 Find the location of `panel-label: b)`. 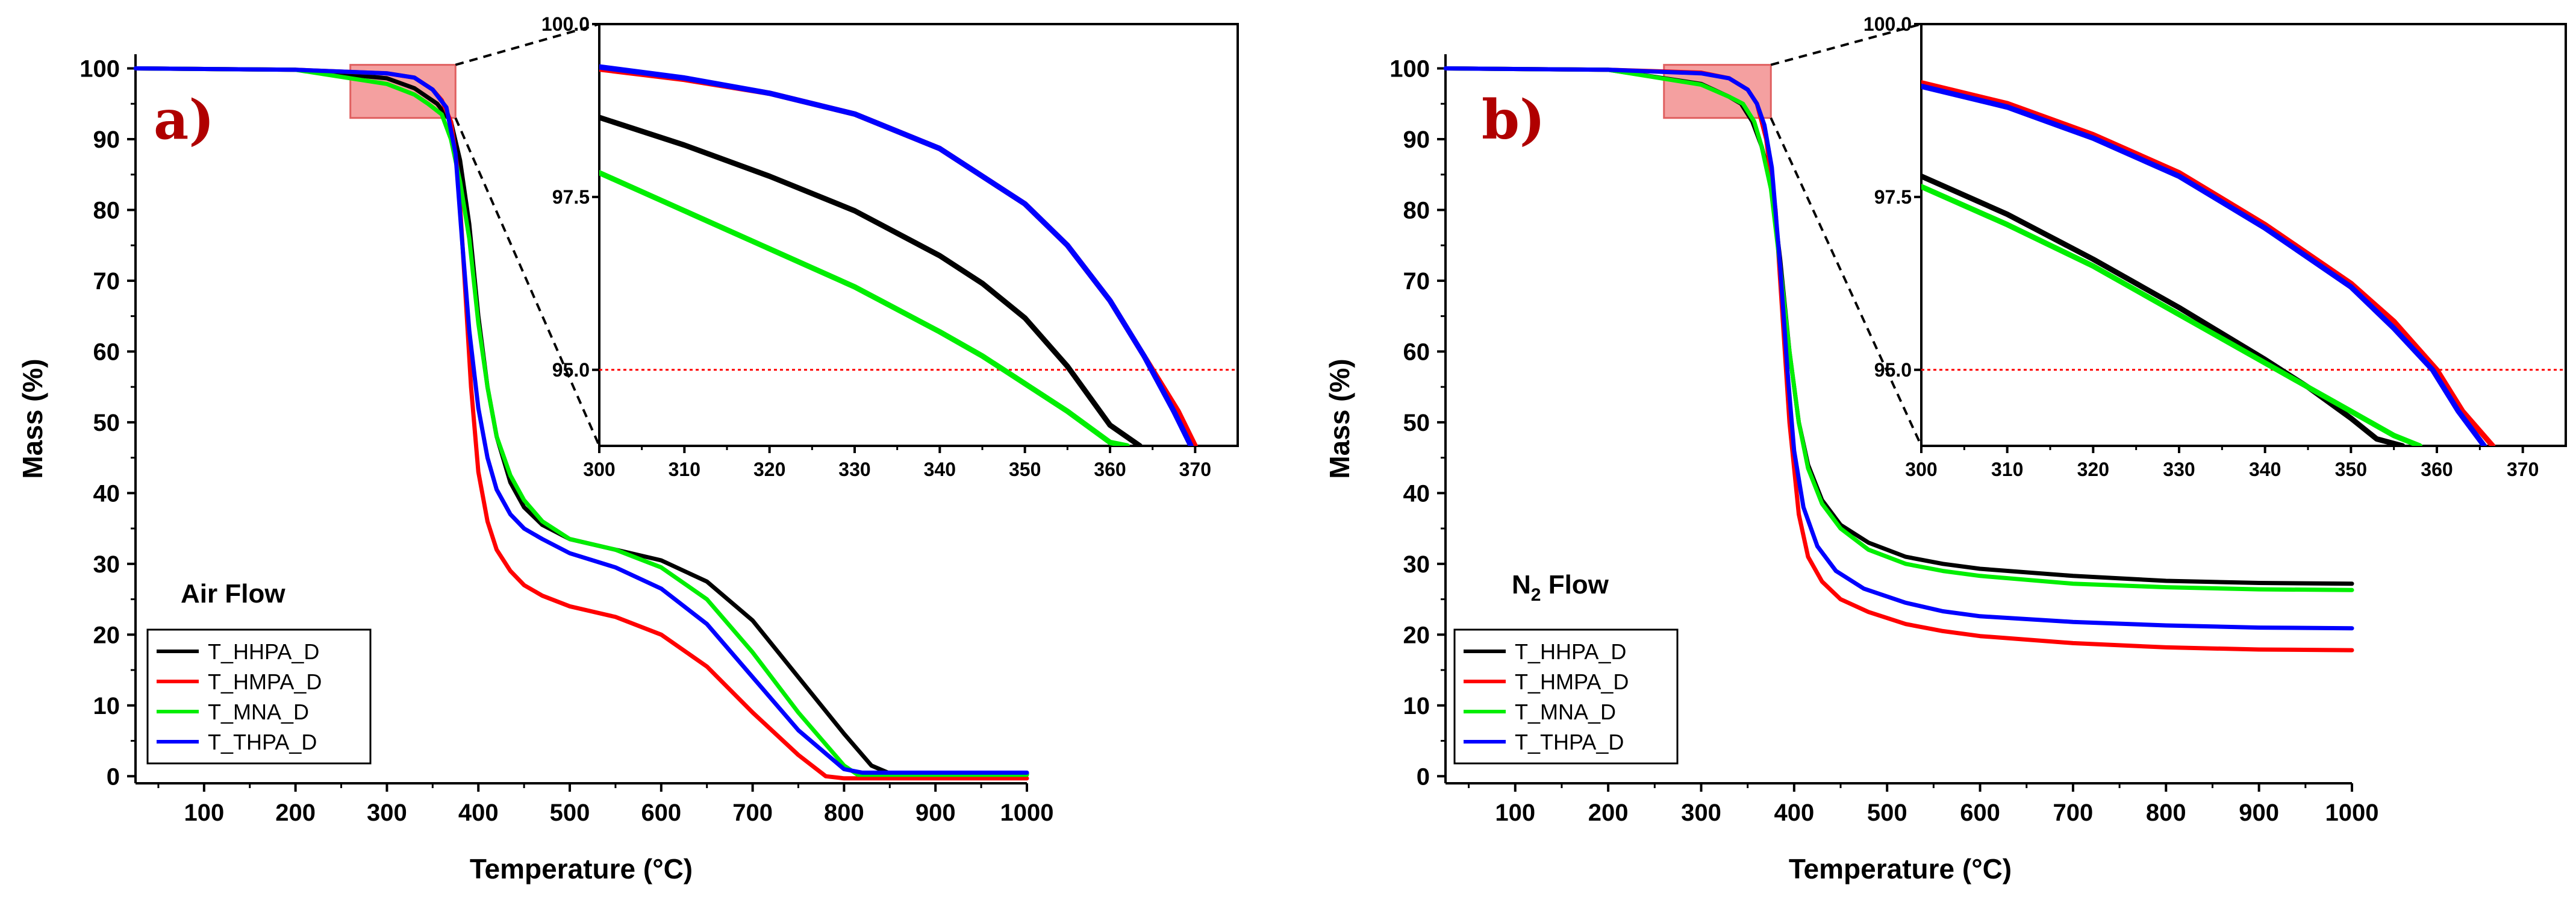

panel-label: b) is located at coordinates (1513, 120).